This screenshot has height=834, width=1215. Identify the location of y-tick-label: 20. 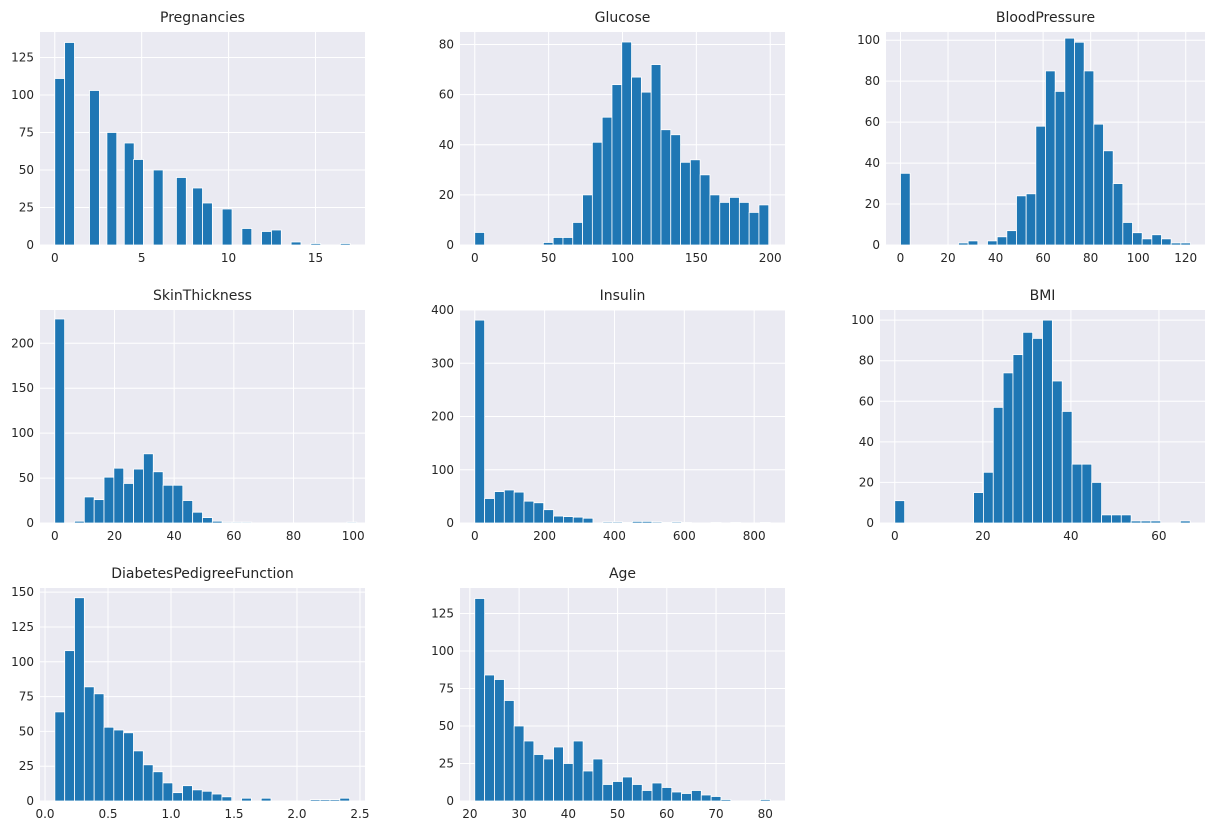
(446, 195).